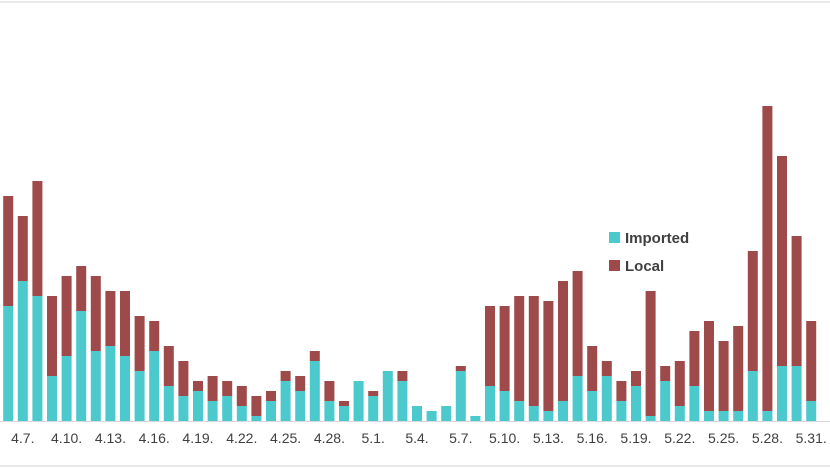  Describe the element at coordinates (125, 388) in the screenshot. I see `bar-imported-4.14.` at that location.